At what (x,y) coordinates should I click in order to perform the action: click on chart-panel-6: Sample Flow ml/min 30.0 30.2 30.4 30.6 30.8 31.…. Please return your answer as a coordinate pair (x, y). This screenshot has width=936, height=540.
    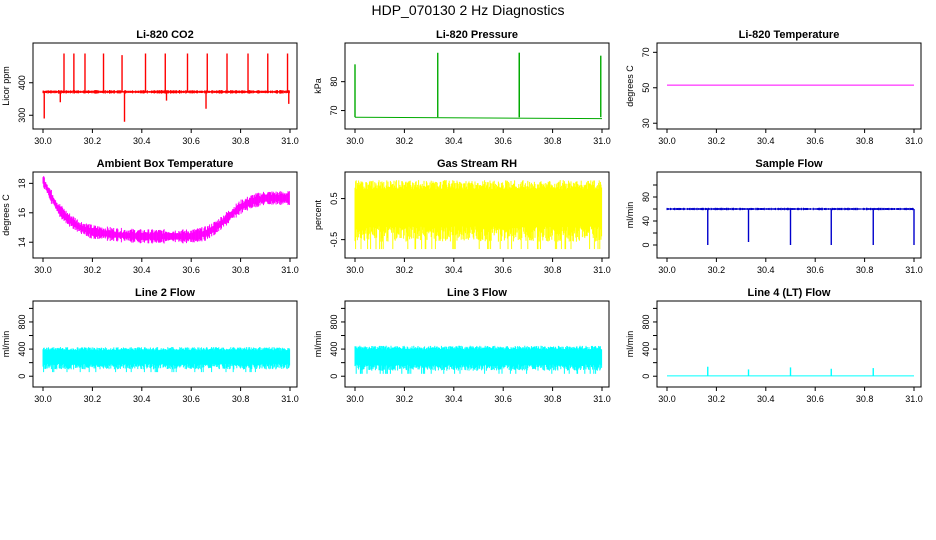
    Looking at the image, I should click on (774, 216).